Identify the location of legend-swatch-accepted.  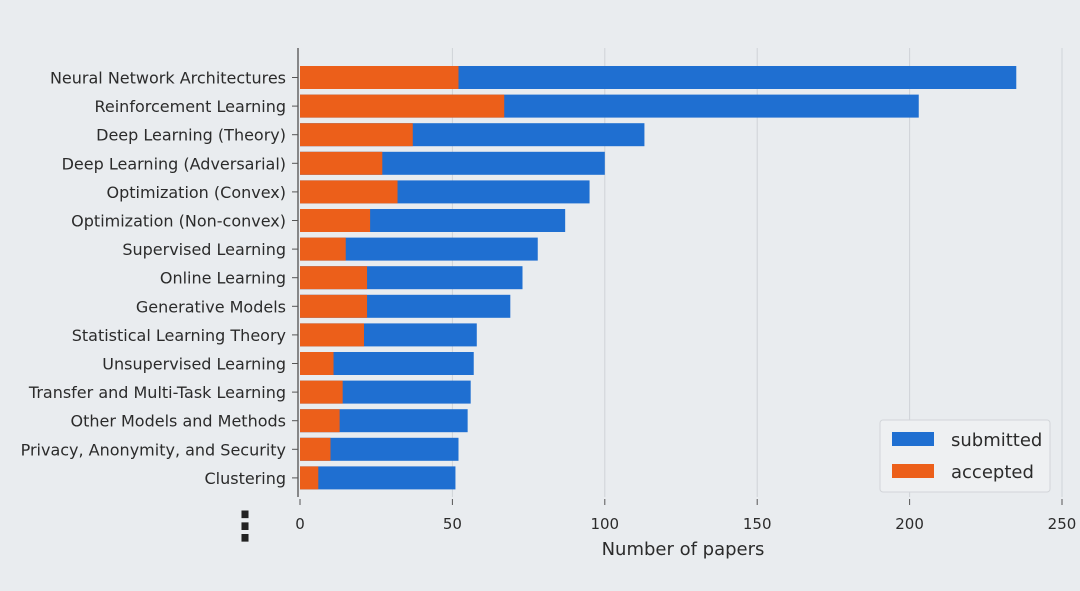
(913, 471).